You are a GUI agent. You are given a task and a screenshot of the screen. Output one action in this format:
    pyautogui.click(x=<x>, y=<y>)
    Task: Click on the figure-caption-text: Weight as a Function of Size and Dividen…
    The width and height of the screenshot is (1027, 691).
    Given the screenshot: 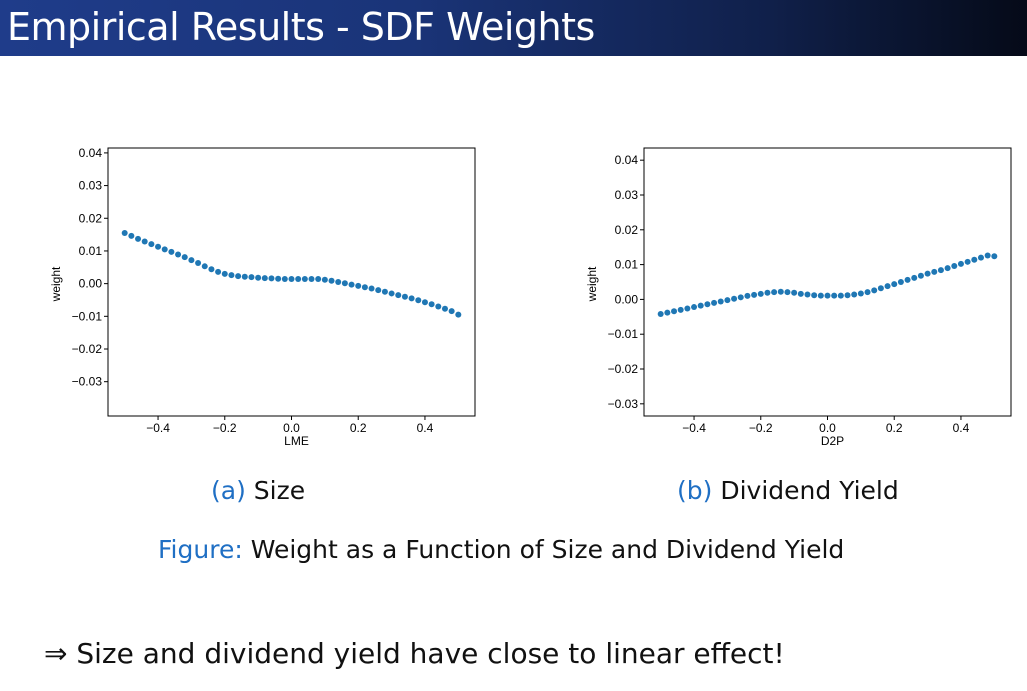 What is the action you would take?
    pyautogui.click(x=547, y=549)
    